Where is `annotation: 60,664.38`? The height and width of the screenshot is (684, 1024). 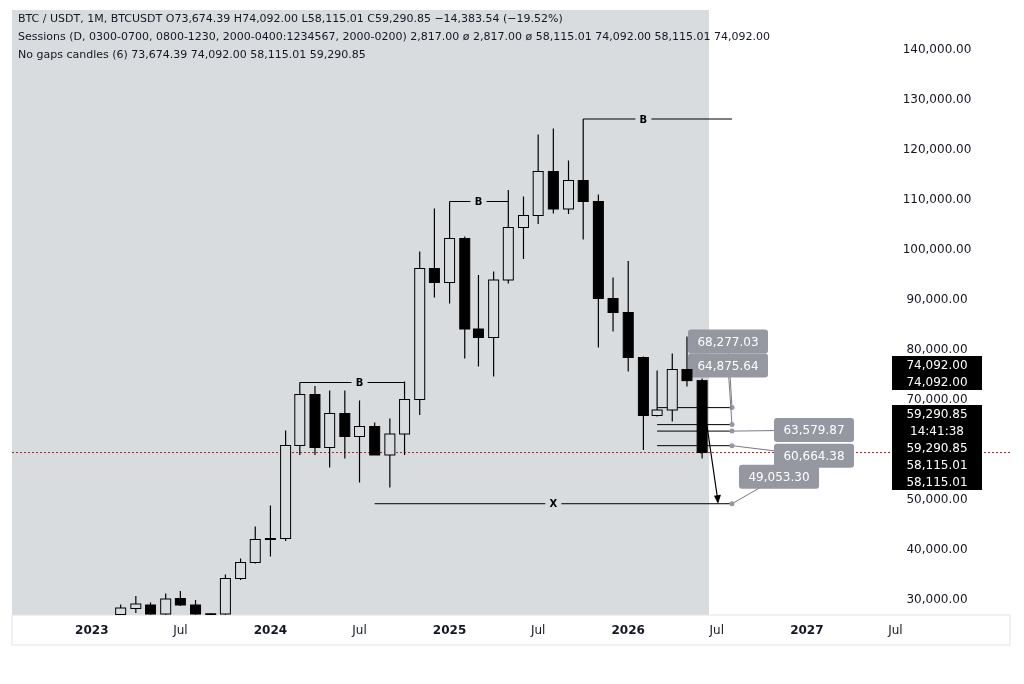 annotation: 60,664.38 is located at coordinates (814, 455).